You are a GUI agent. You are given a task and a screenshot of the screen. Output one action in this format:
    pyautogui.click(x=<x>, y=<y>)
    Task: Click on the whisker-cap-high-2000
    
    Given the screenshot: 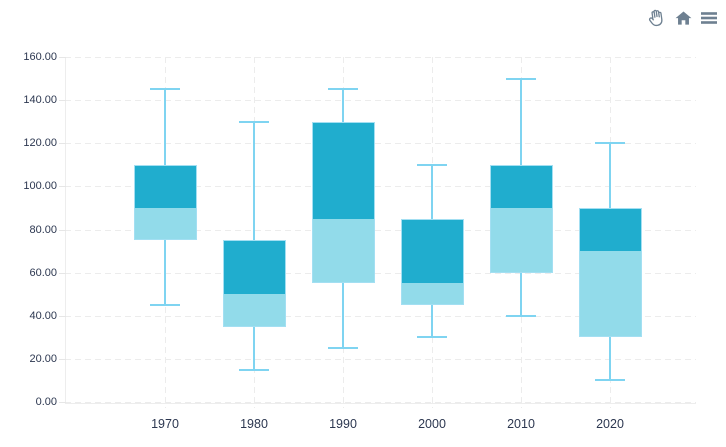 What is the action you would take?
    pyautogui.click(x=432, y=164)
    